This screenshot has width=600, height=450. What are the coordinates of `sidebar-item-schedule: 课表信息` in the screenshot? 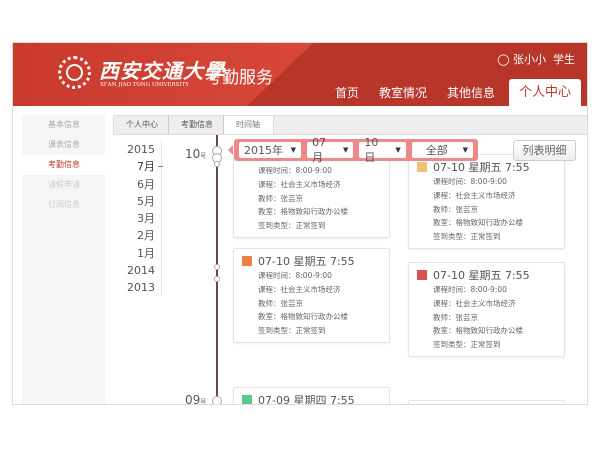 It's located at (64, 144).